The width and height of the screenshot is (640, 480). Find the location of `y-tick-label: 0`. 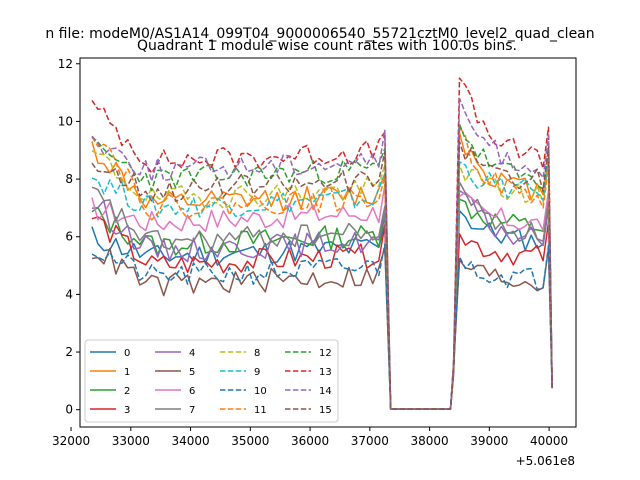

y-tick-label: 0 is located at coordinates (69, 410).